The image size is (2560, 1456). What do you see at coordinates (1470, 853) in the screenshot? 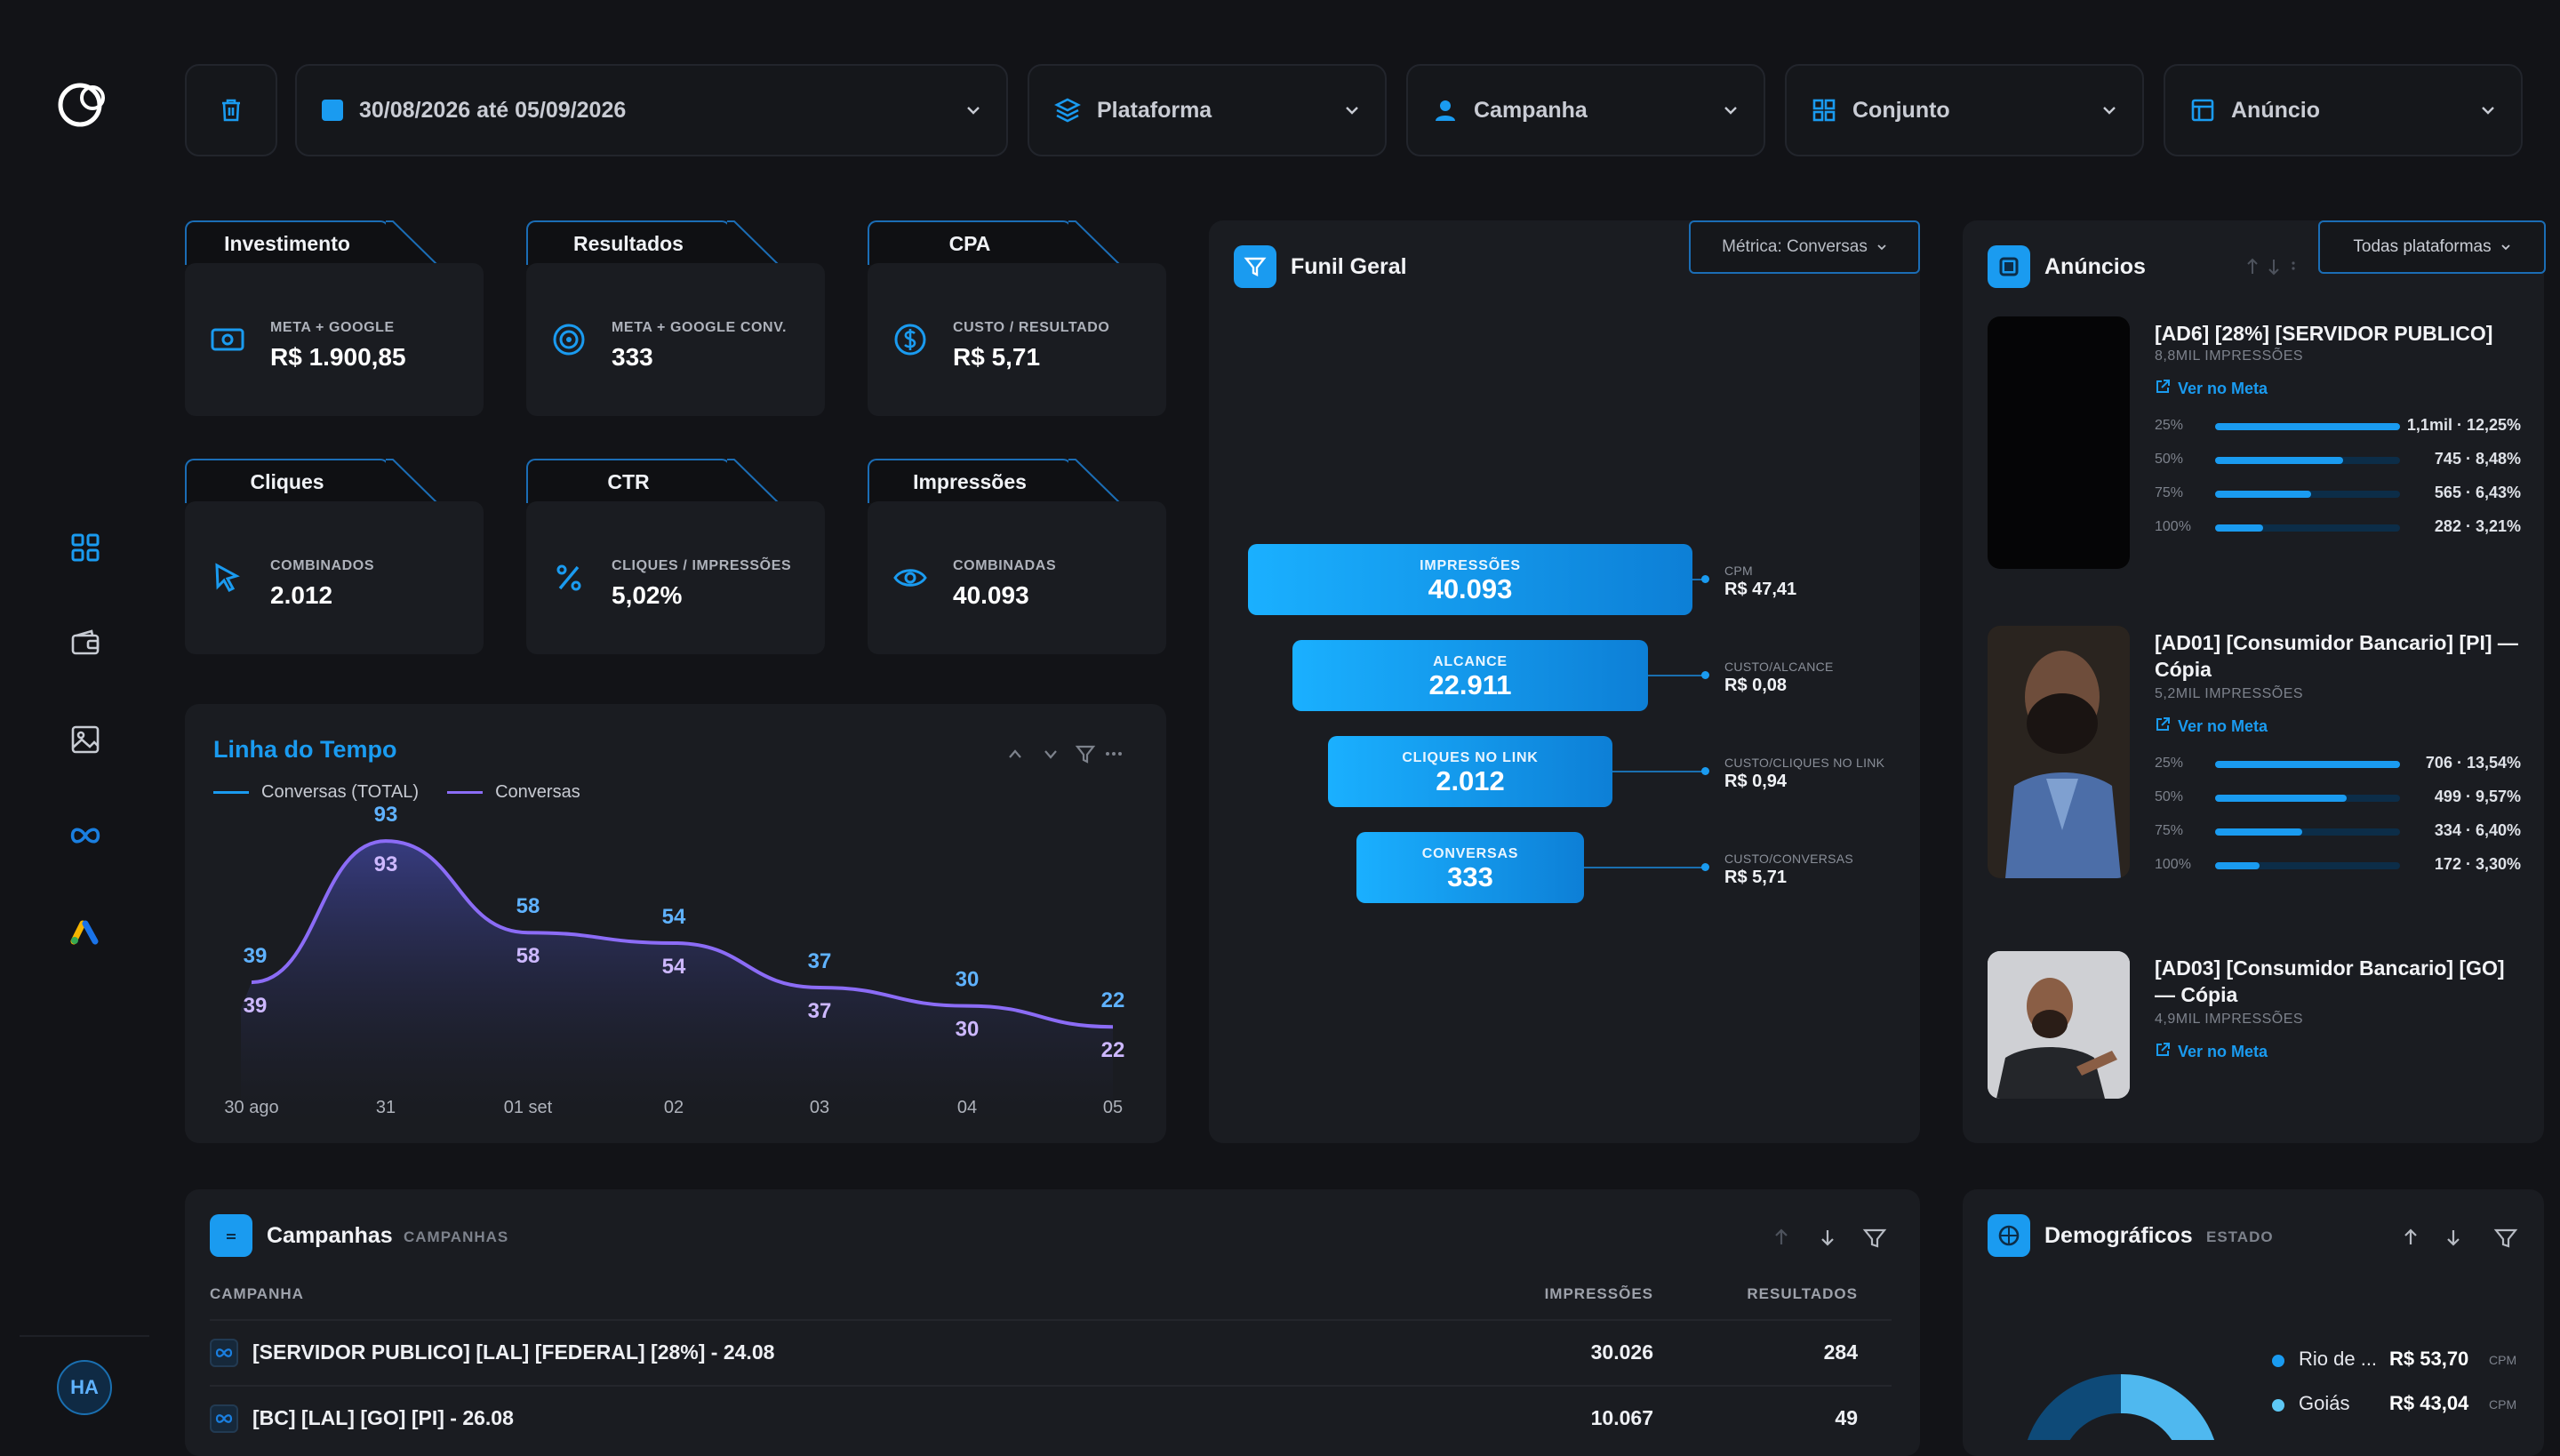
I see `funnel-stage-label: CONVERSAS` at bounding box center [1470, 853].